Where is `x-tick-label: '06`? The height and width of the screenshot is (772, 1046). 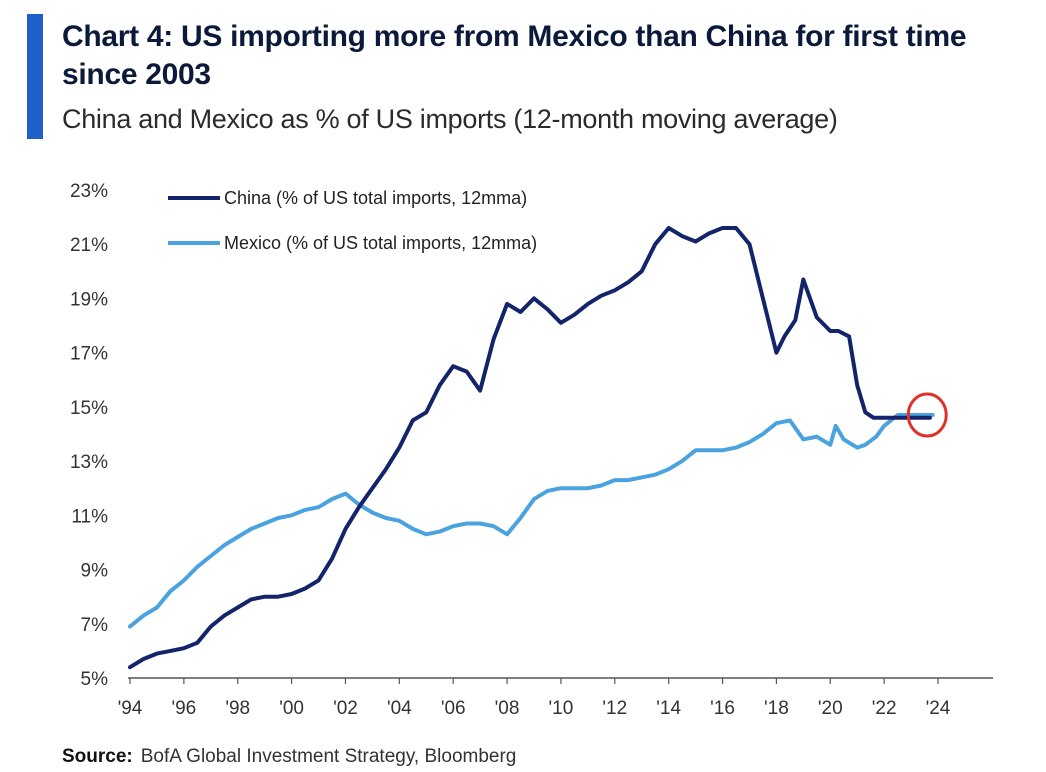 x-tick-label: '06 is located at coordinates (453, 708).